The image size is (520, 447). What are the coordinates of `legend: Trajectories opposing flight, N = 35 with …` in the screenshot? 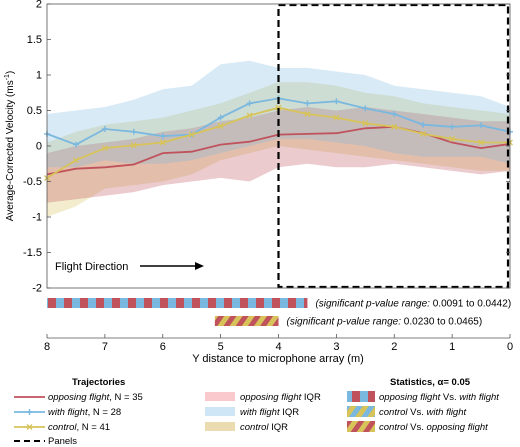 It's located at (256, 412).